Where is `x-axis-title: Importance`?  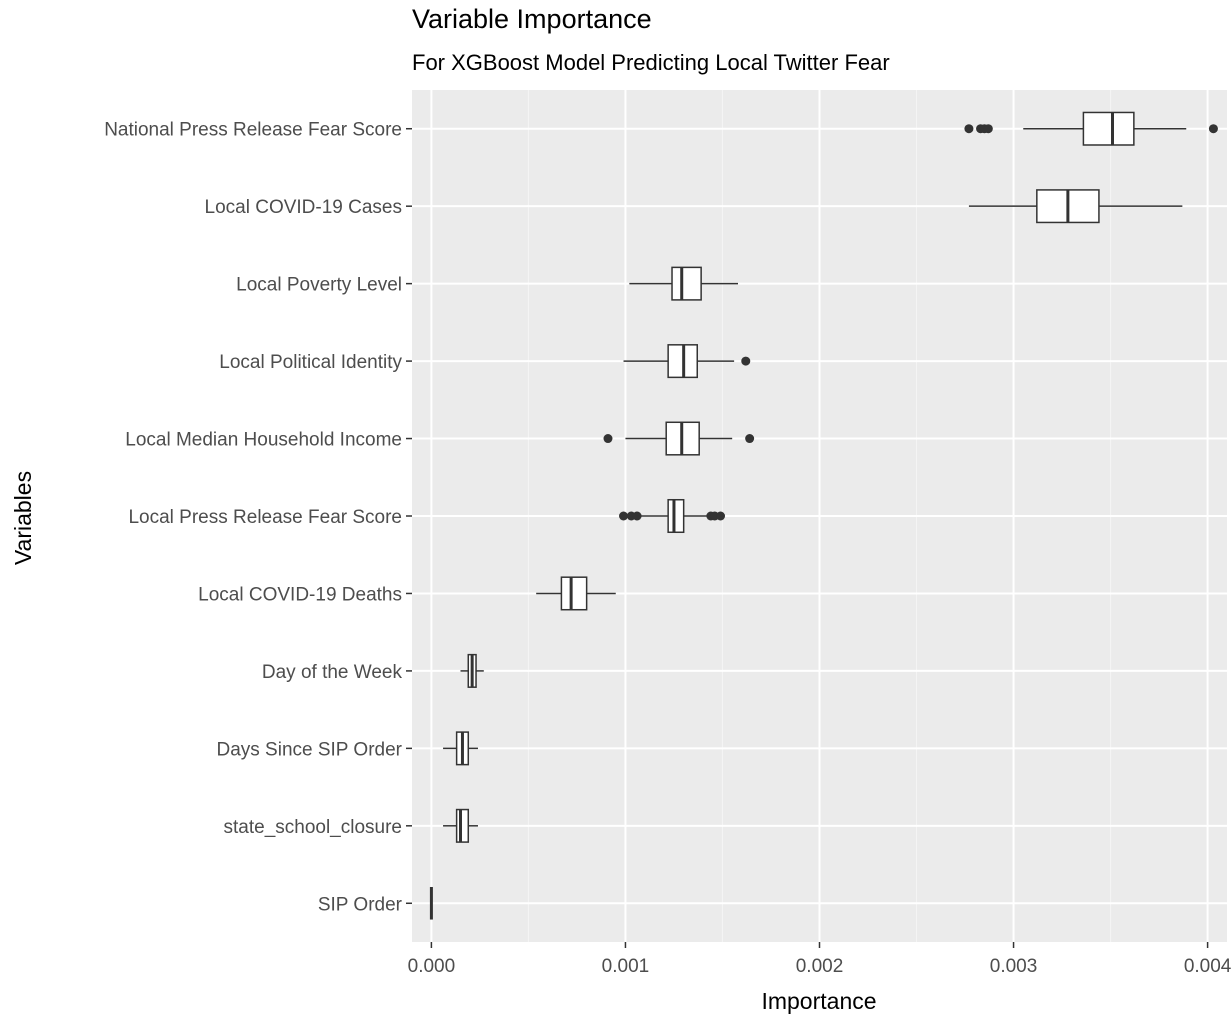
x-axis-title: Importance is located at coordinates (818, 1001).